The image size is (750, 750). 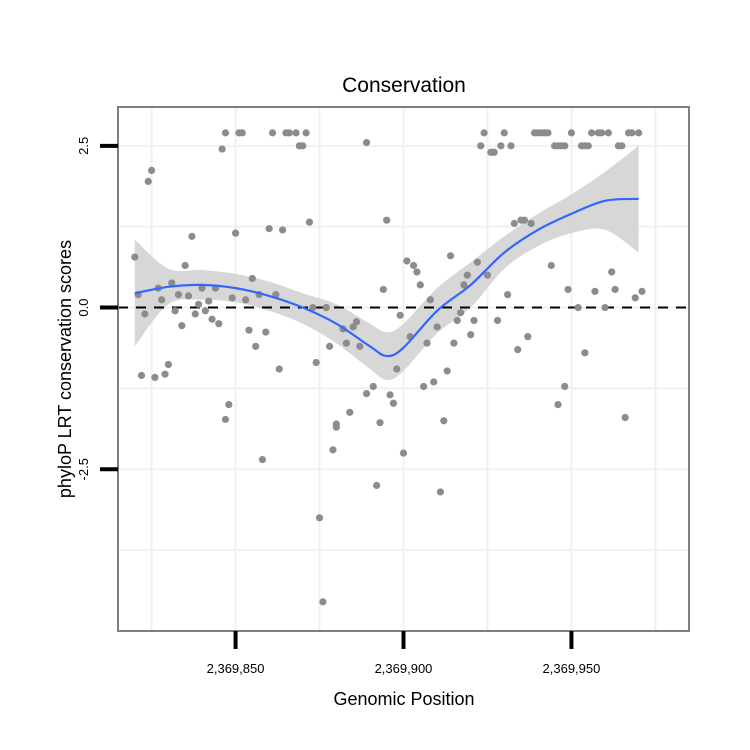 I want to click on x-axis-ticks: 2,369,850 2,369,900 2,369,950, so click(x=403, y=653).